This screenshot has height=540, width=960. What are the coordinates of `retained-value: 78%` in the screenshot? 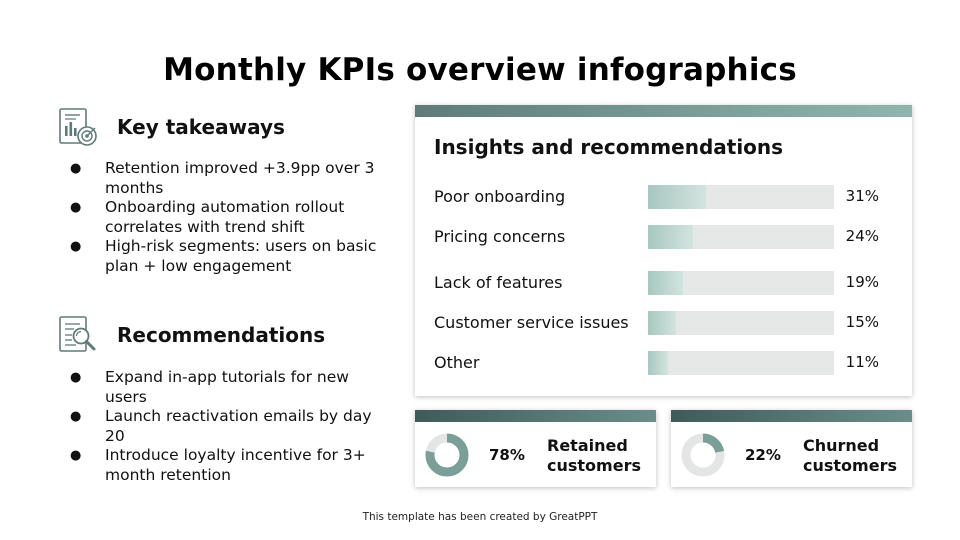 It's located at (507, 455).